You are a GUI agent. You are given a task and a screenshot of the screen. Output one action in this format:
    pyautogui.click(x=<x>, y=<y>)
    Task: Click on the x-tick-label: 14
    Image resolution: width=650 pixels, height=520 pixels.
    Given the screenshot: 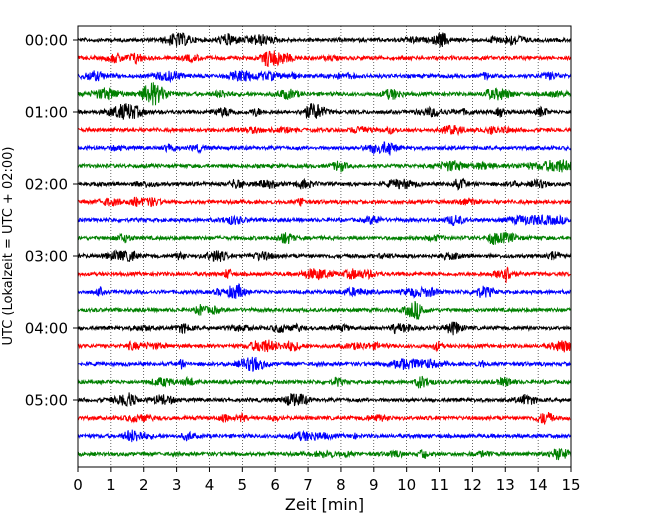 What is the action you would take?
    pyautogui.click(x=538, y=485)
    